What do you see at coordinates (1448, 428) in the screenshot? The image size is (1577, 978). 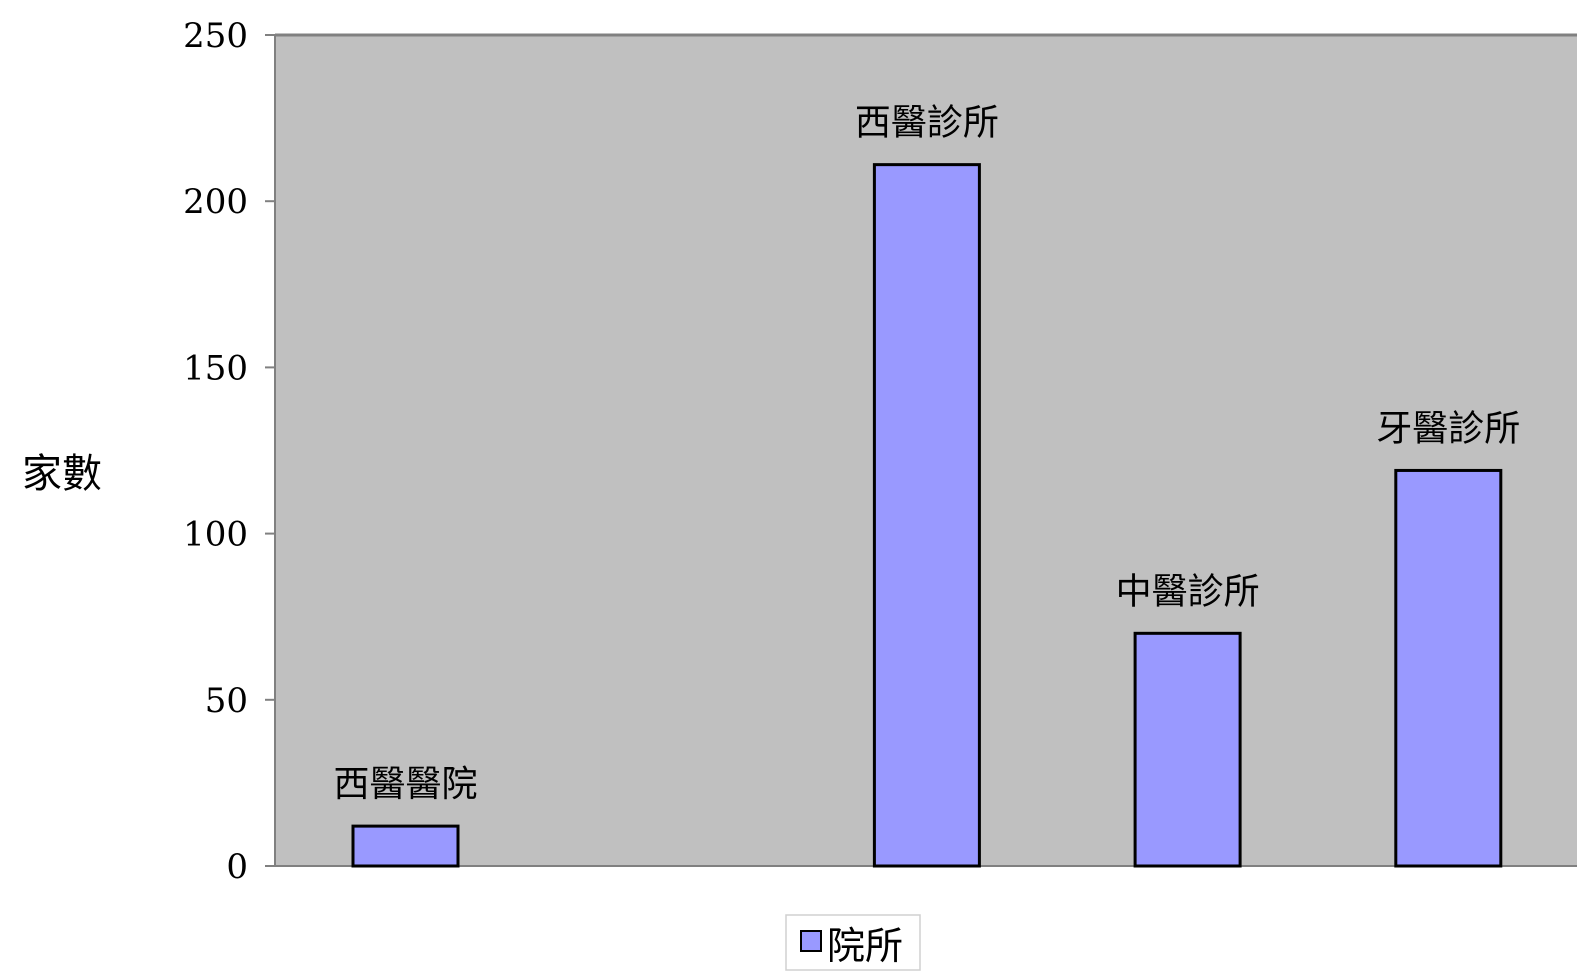 I see `bar-data-label: 牙醫診所` at bounding box center [1448, 428].